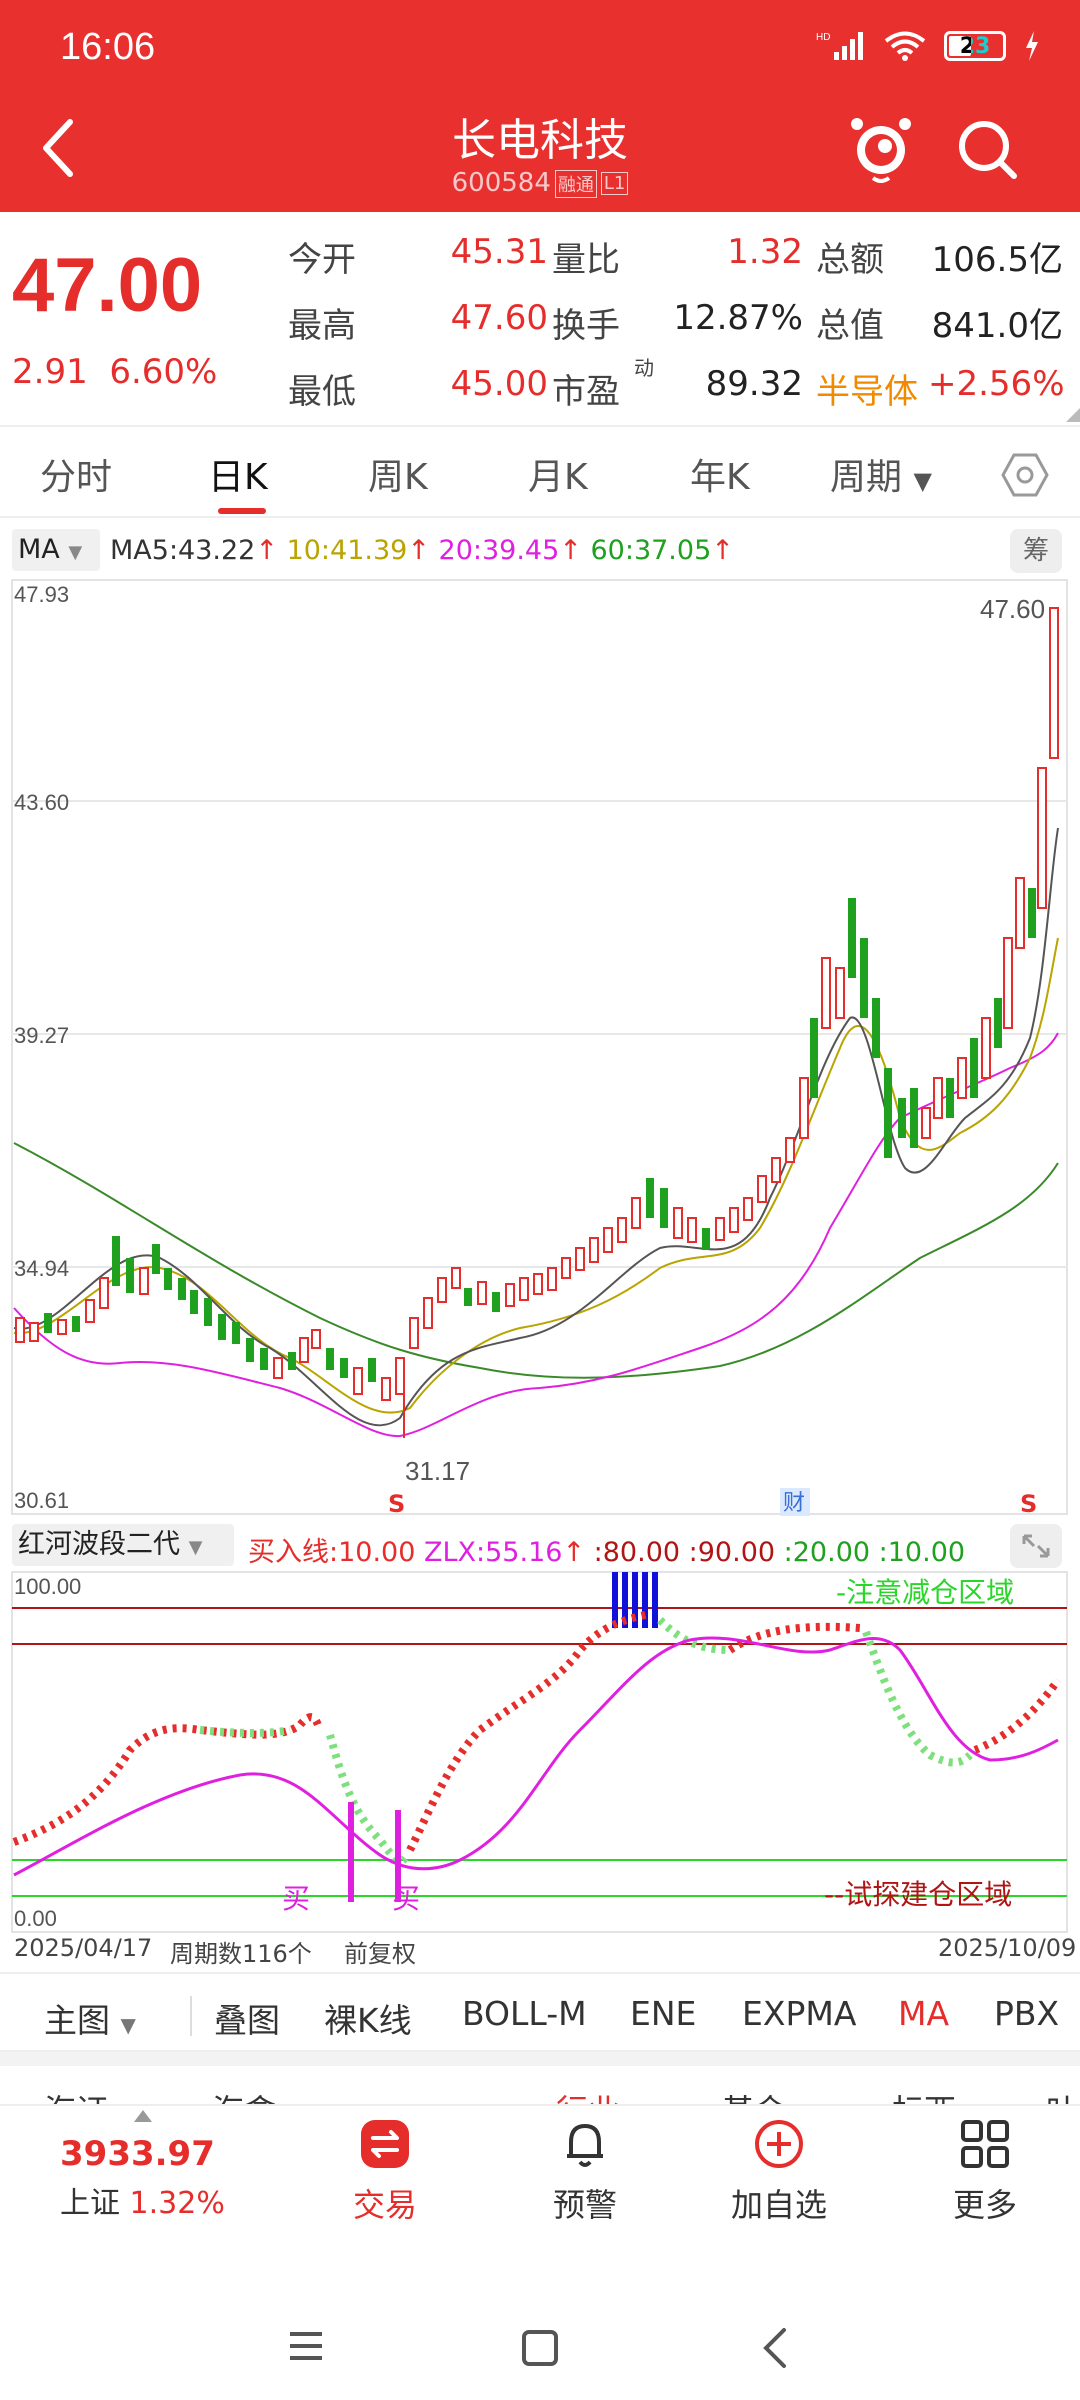 The height and width of the screenshot is (2400, 1080). What do you see at coordinates (41, 1035) in the screenshot?
I see `y-axis-label: 39.27` at bounding box center [41, 1035].